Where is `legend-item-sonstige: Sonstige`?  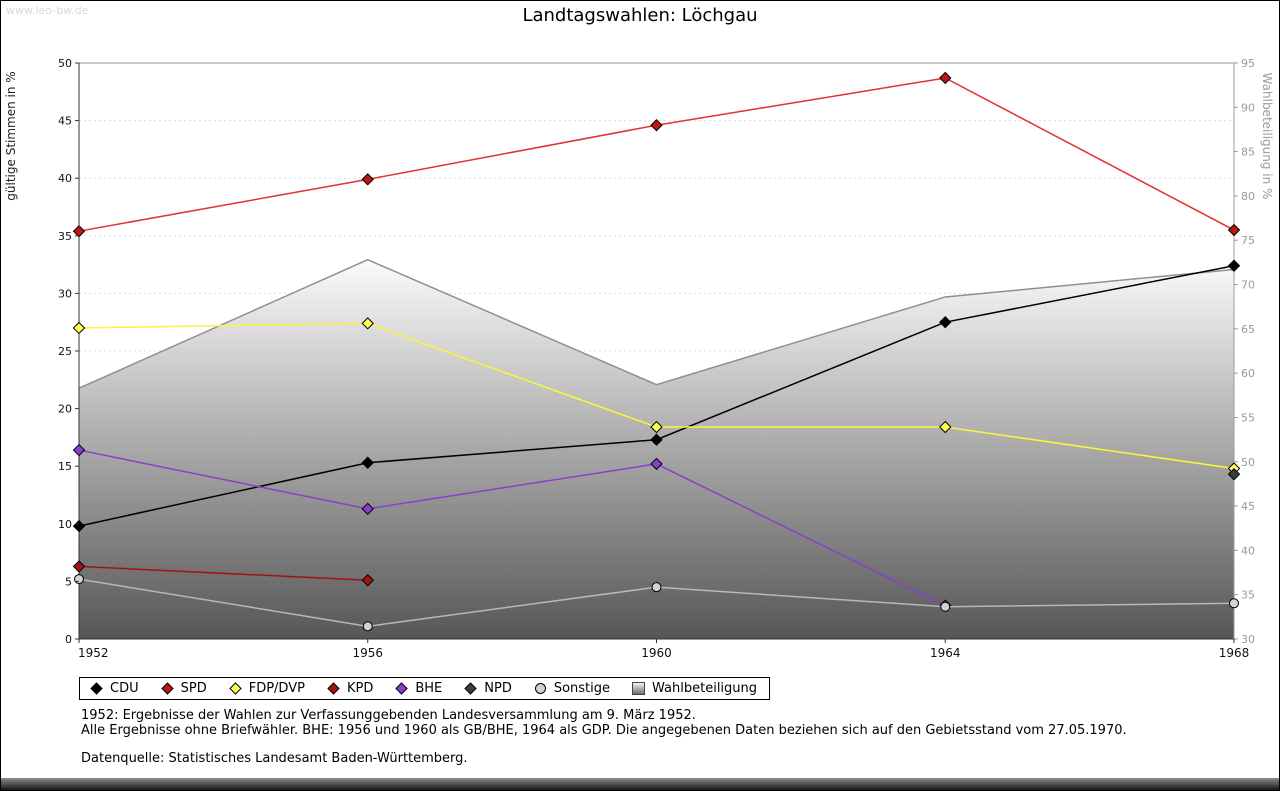 legend-item-sonstige: Sonstige is located at coordinates (572, 688).